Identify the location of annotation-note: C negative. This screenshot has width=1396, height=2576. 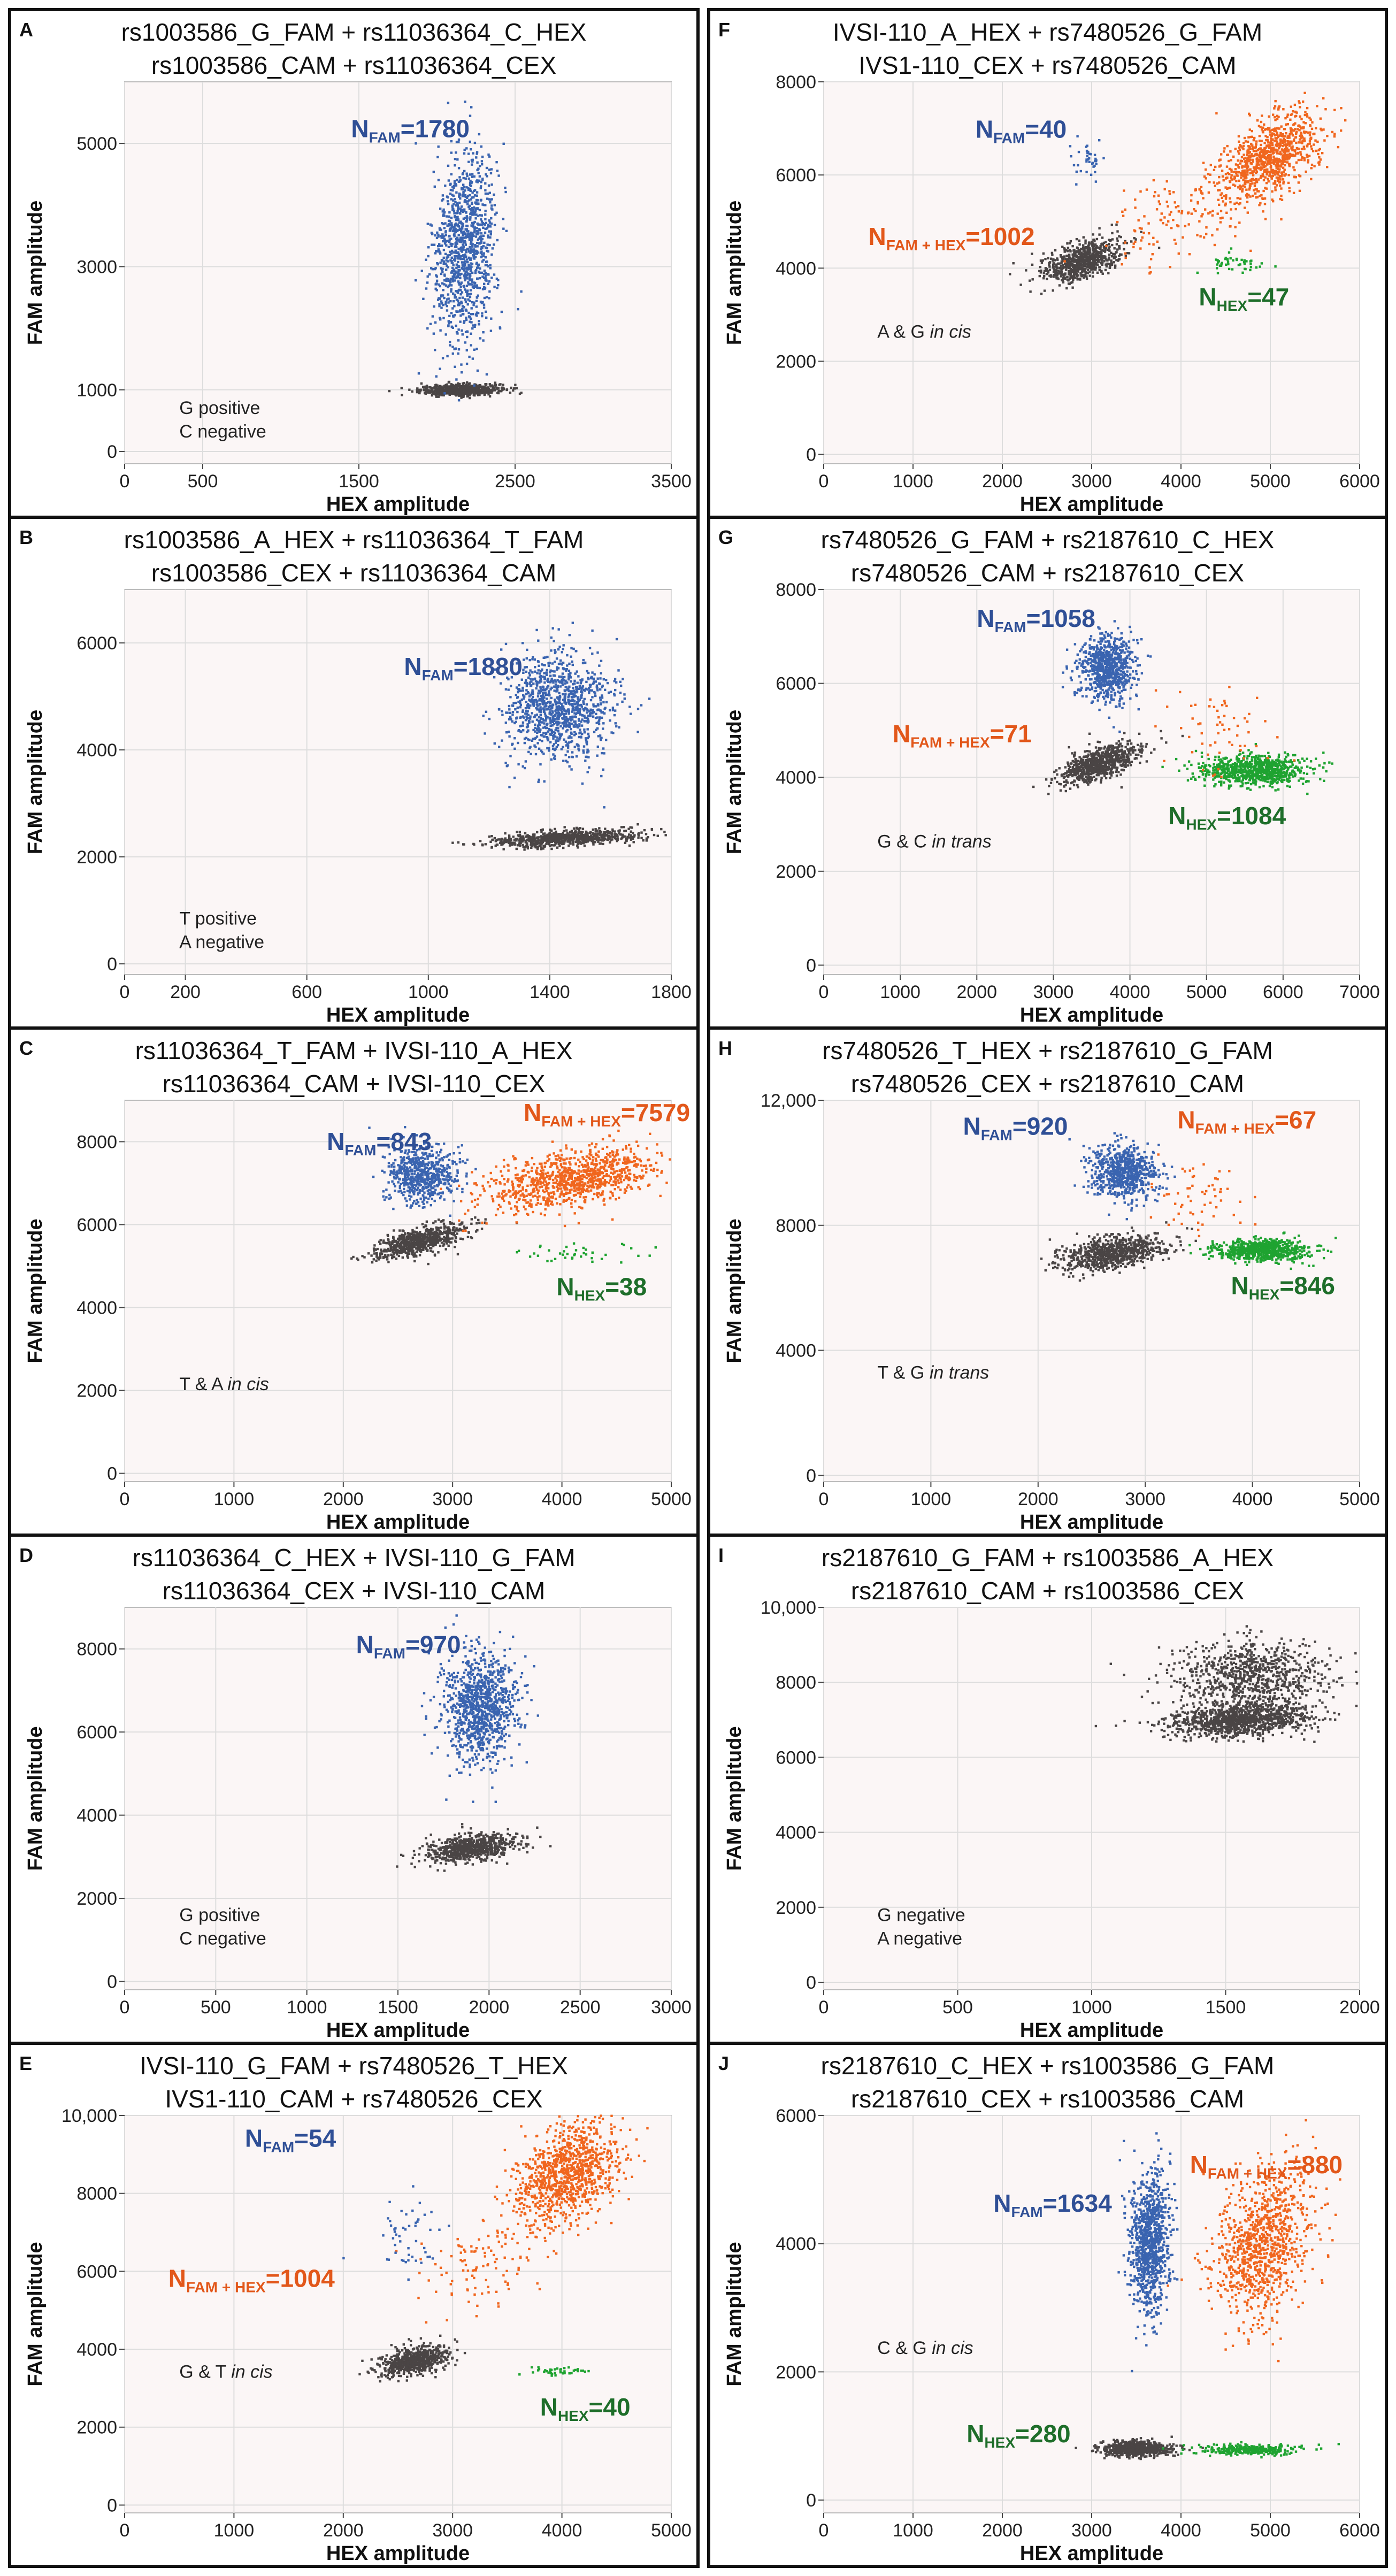
(222, 431).